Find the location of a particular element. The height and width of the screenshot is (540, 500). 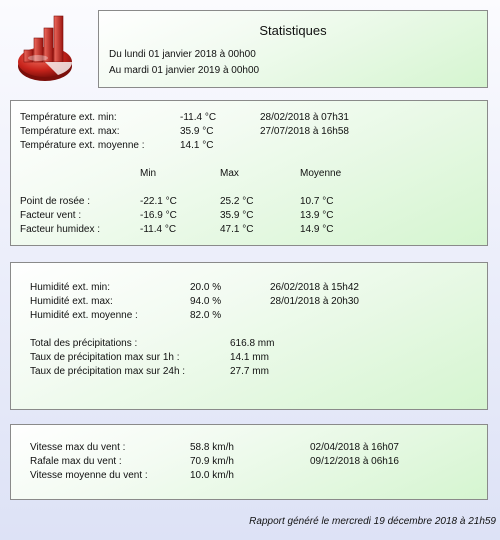

humidity-avg-label: Humidité ext. moyenne : is located at coordinates (84, 315).